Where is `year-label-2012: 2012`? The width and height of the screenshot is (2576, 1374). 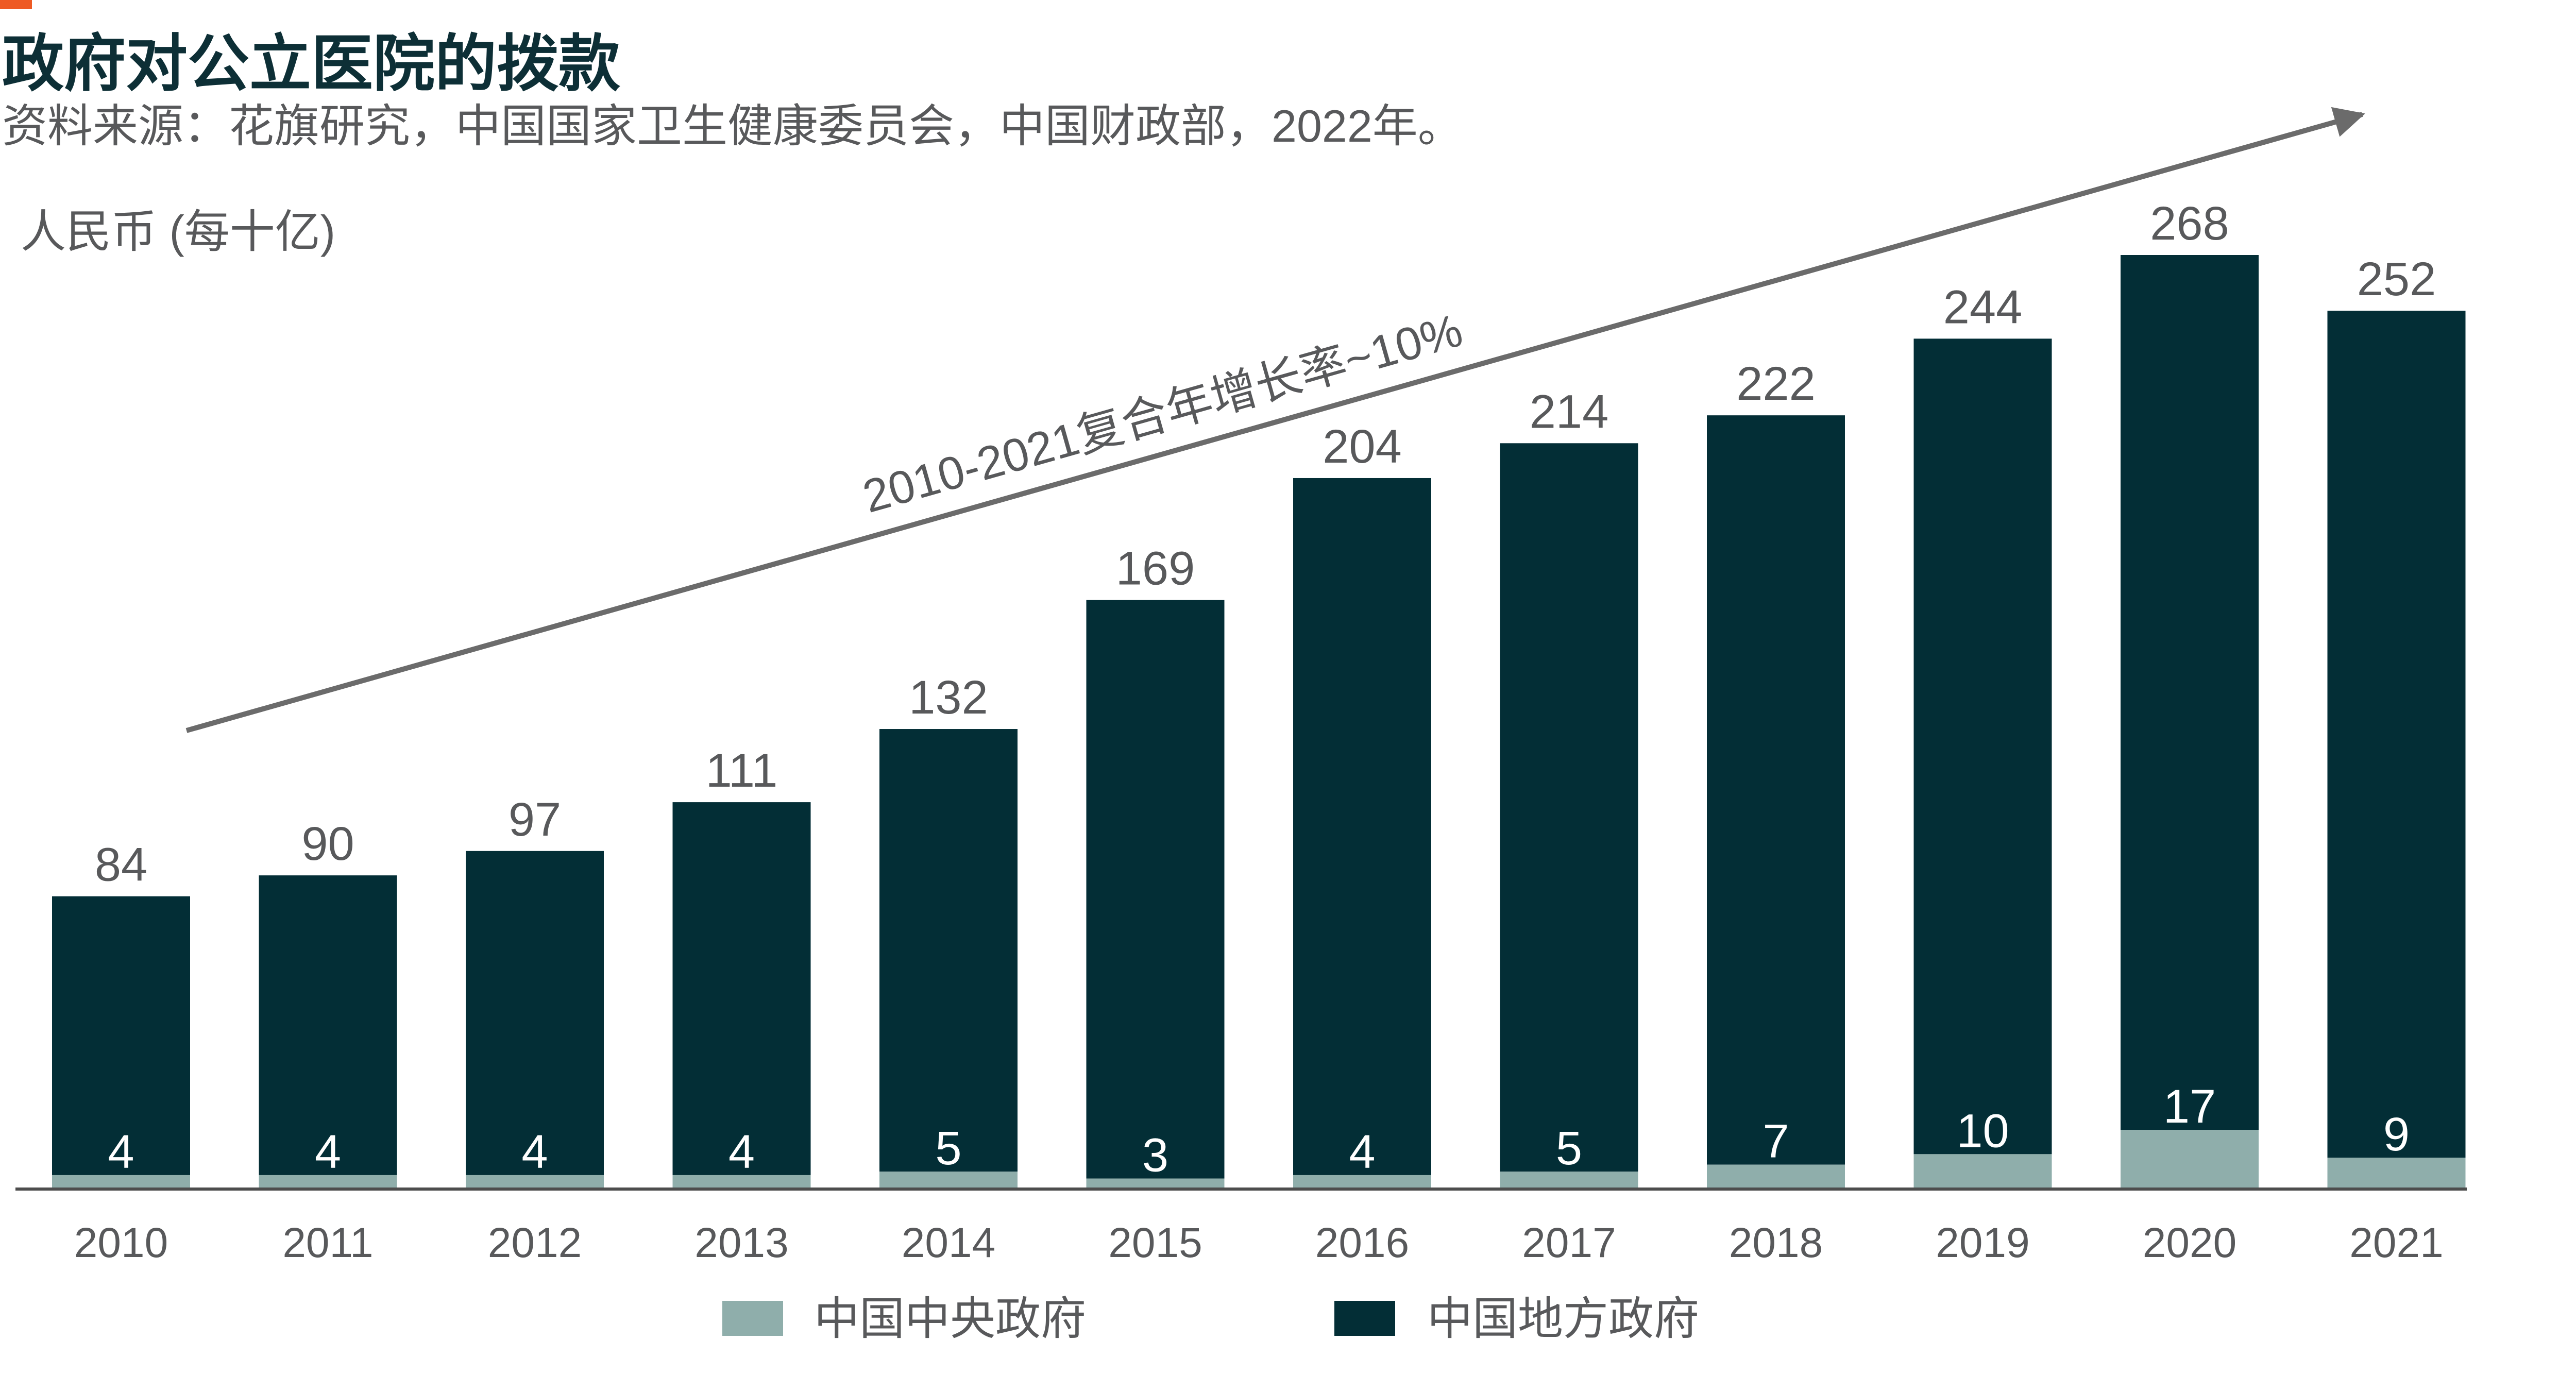 year-label-2012: 2012 is located at coordinates (535, 1242).